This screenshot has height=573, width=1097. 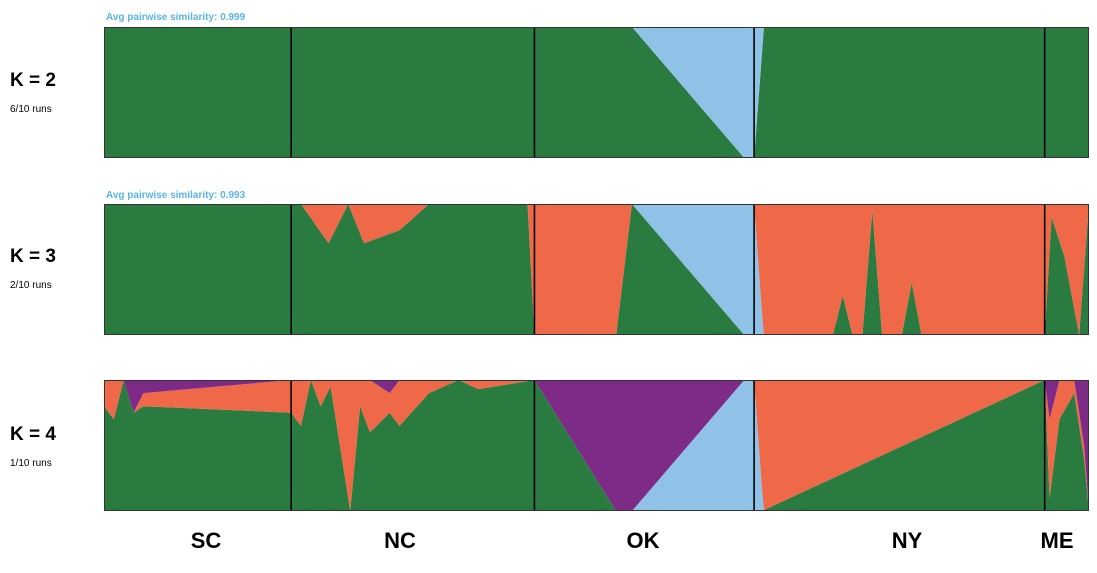 What do you see at coordinates (31, 109) in the screenshot?
I see `runs-label: 6/10 runs` at bounding box center [31, 109].